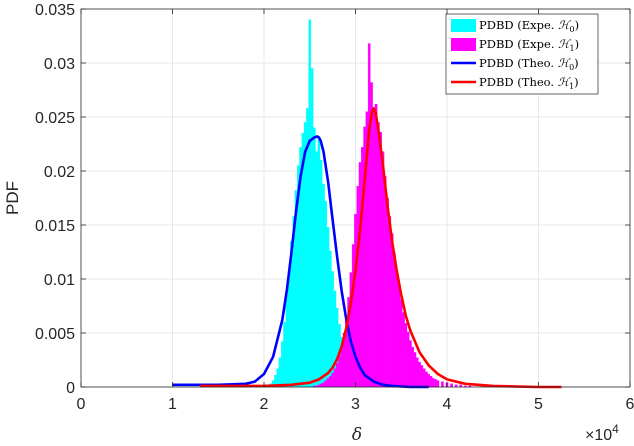 This screenshot has height=446, width=634. Describe the element at coordinates (59, 280) in the screenshot. I see `y-tick-label: 0.01` at that location.